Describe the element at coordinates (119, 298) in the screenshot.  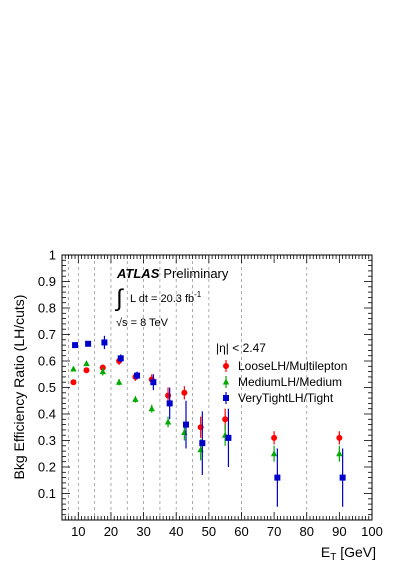
I see `integral-sign: ∫` at that location.